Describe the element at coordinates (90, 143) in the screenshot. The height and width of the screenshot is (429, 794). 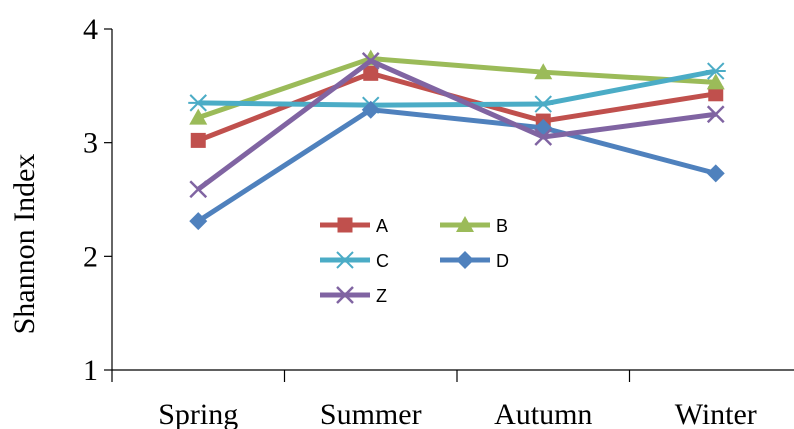
I see `y-tick-label: 3` at that location.